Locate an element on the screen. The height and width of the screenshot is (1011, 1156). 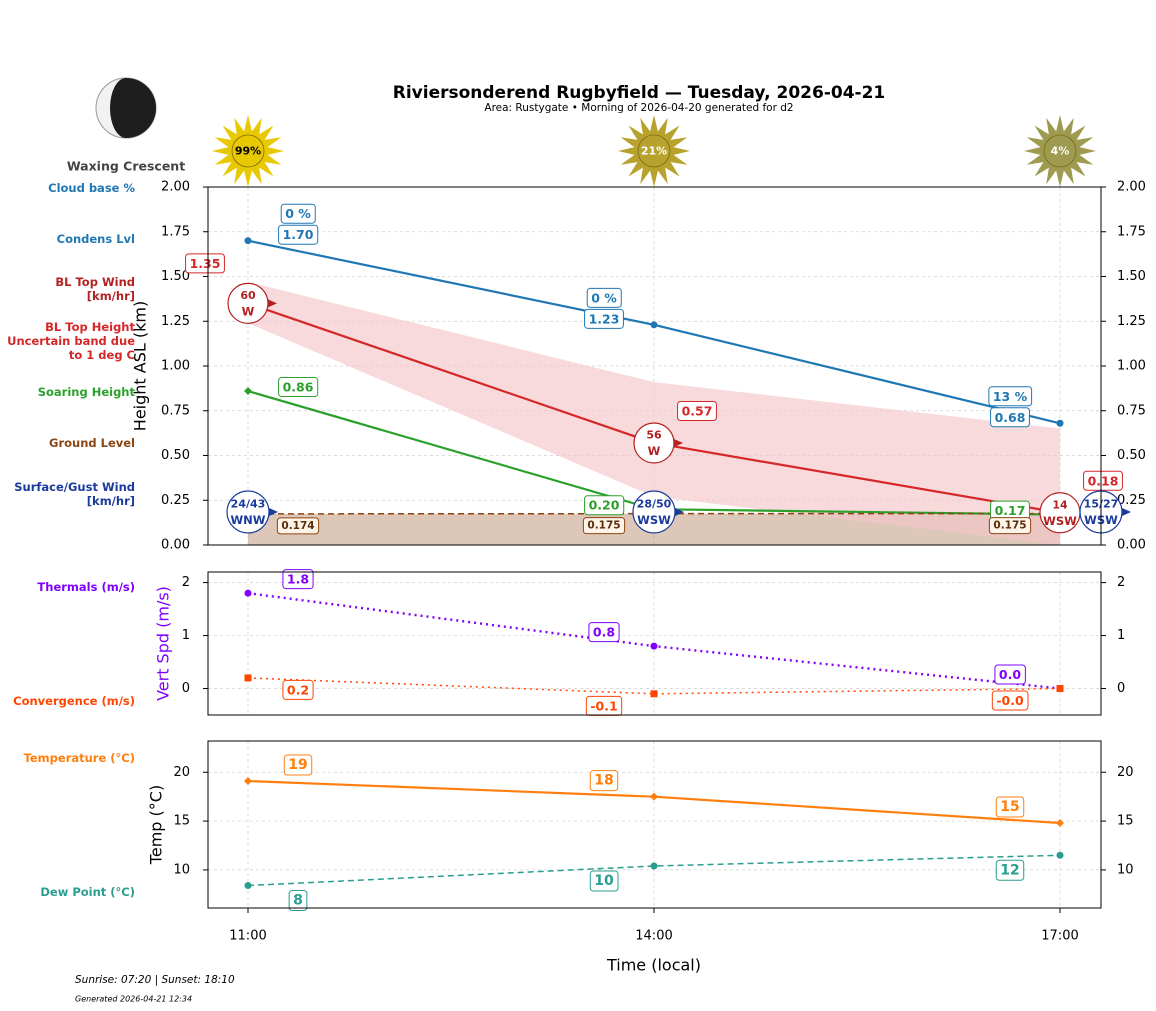
sun-label: 4% is located at coordinates (1060, 151).